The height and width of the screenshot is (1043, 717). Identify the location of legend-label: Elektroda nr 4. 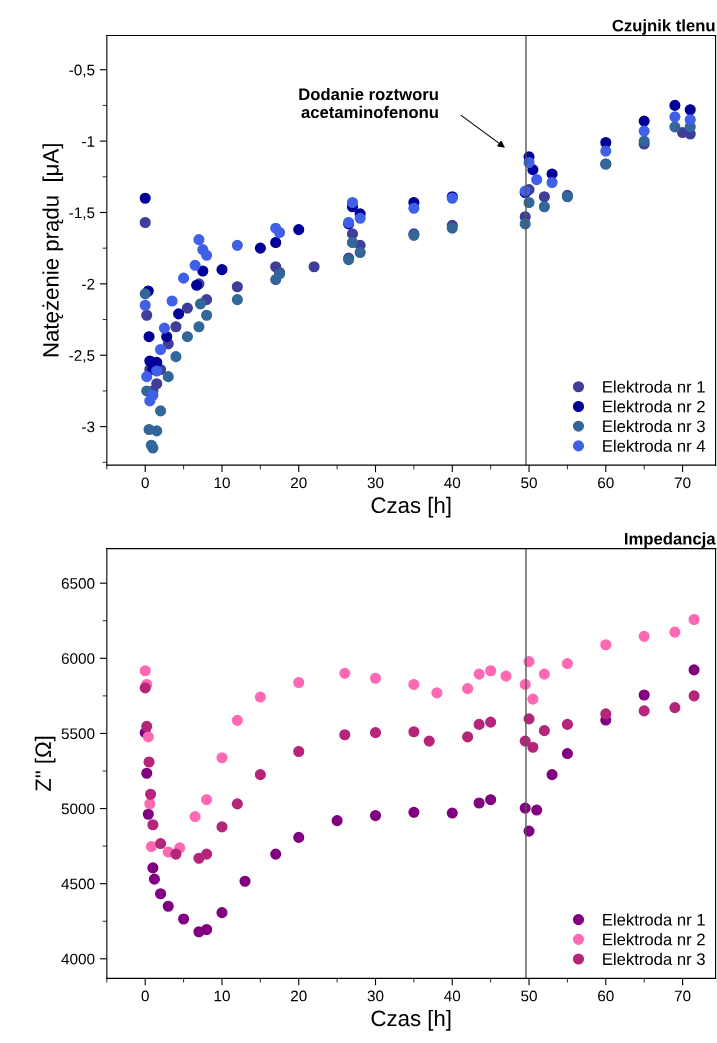
(654, 445).